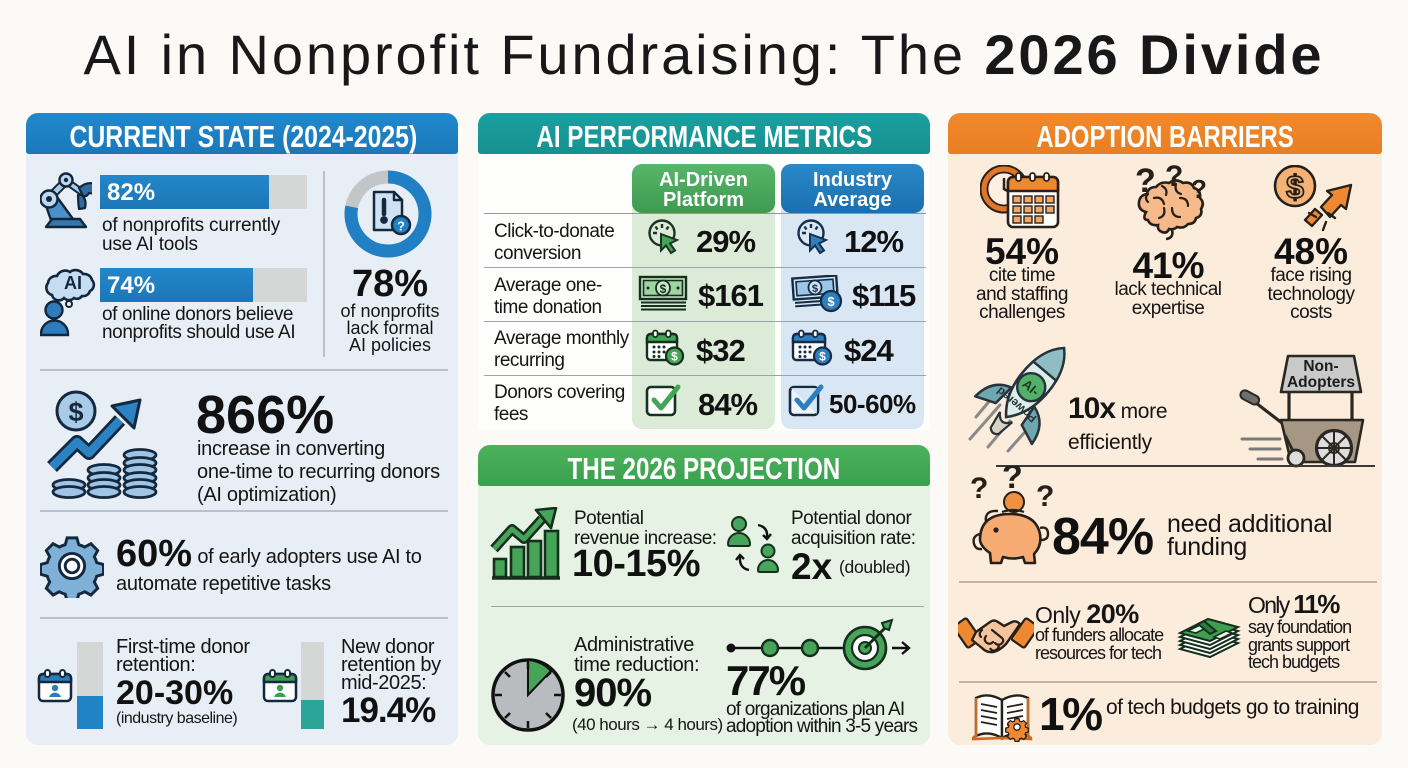  What do you see at coordinates (73, 283) in the screenshot?
I see `svg-text: AI` at bounding box center [73, 283].